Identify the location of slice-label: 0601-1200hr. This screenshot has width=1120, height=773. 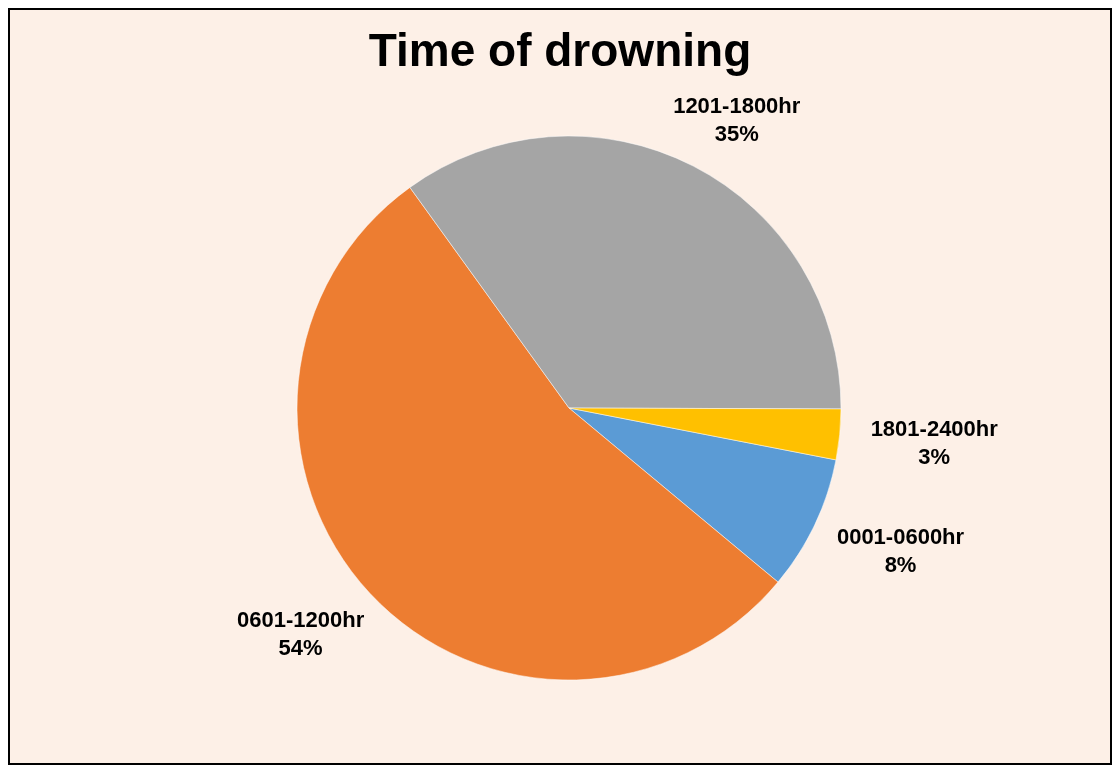
(300, 619).